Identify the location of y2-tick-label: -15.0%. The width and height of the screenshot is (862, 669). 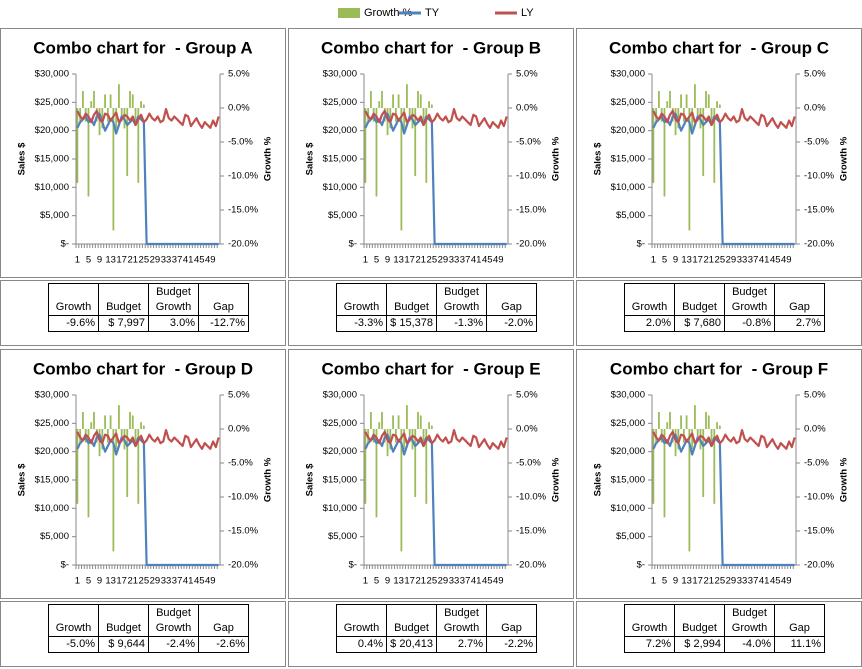
(819, 210).